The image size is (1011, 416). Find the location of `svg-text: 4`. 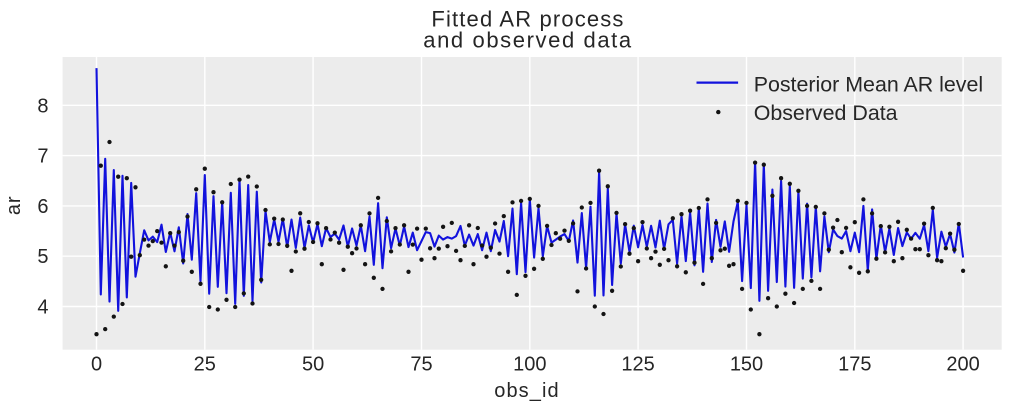

svg-text: 4 is located at coordinates (42, 308).